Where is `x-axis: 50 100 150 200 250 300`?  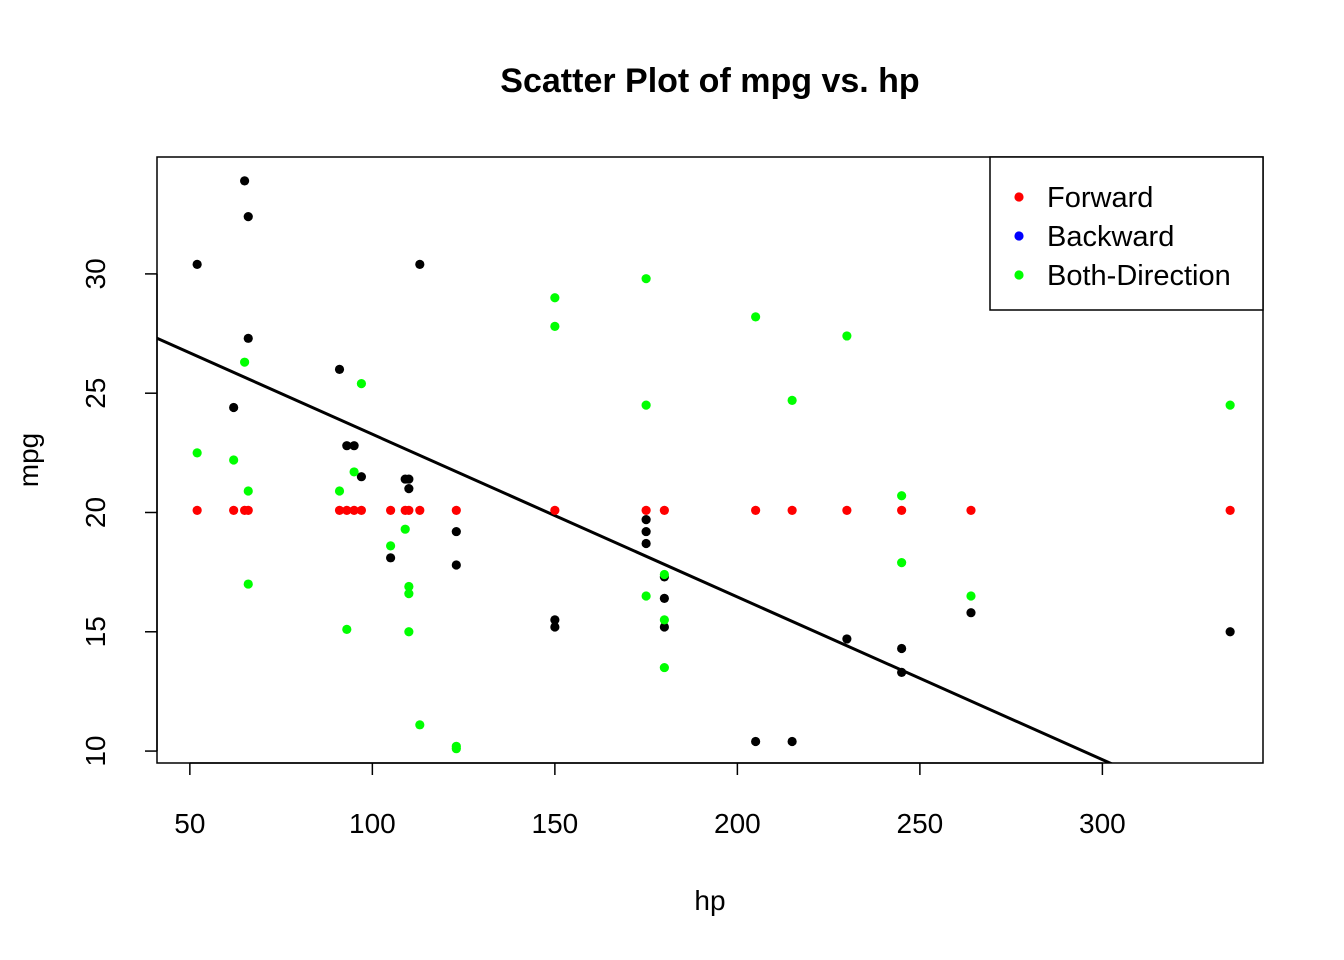 x-axis: 50 100 150 200 250 300 is located at coordinates (650, 800).